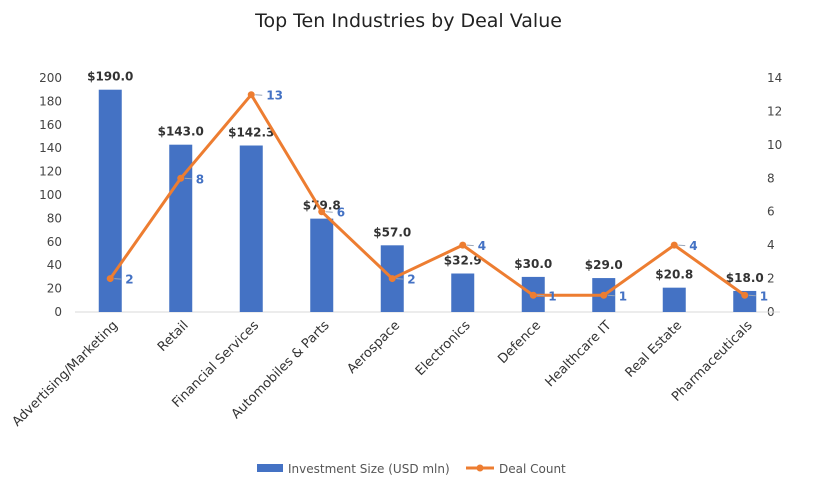 The width and height of the screenshot is (817, 489). Describe the element at coordinates (654, 349) in the screenshot. I see `x-tick-label: Real Estate` at that location.